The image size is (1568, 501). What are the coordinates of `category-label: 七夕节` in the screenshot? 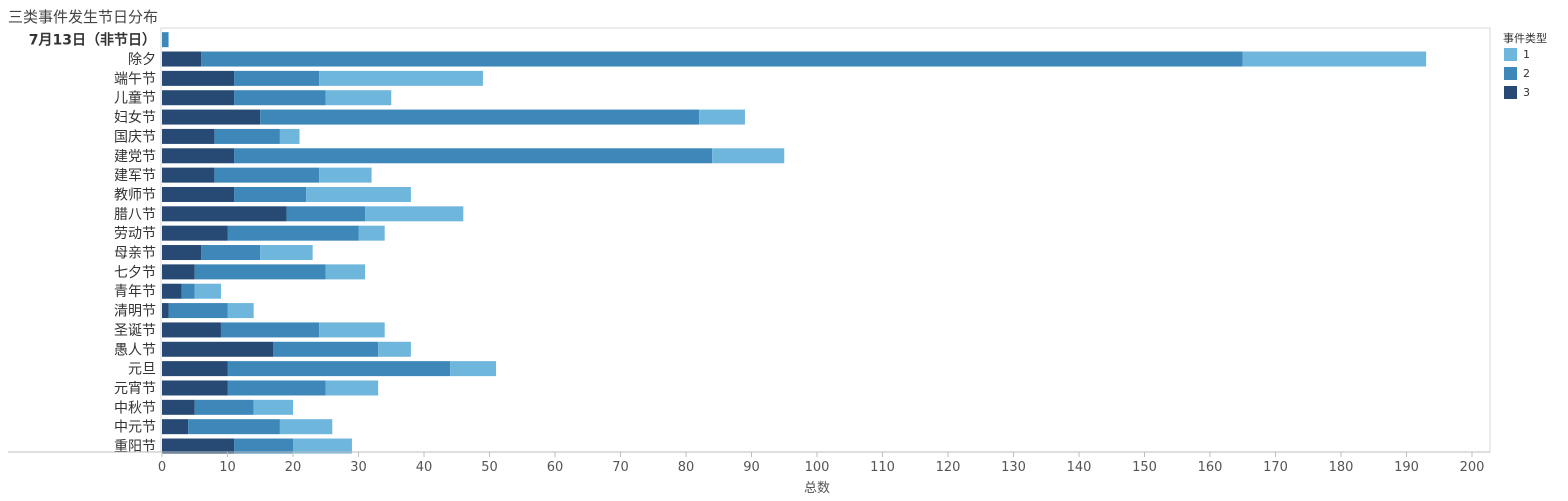 It's located at (135, 273).